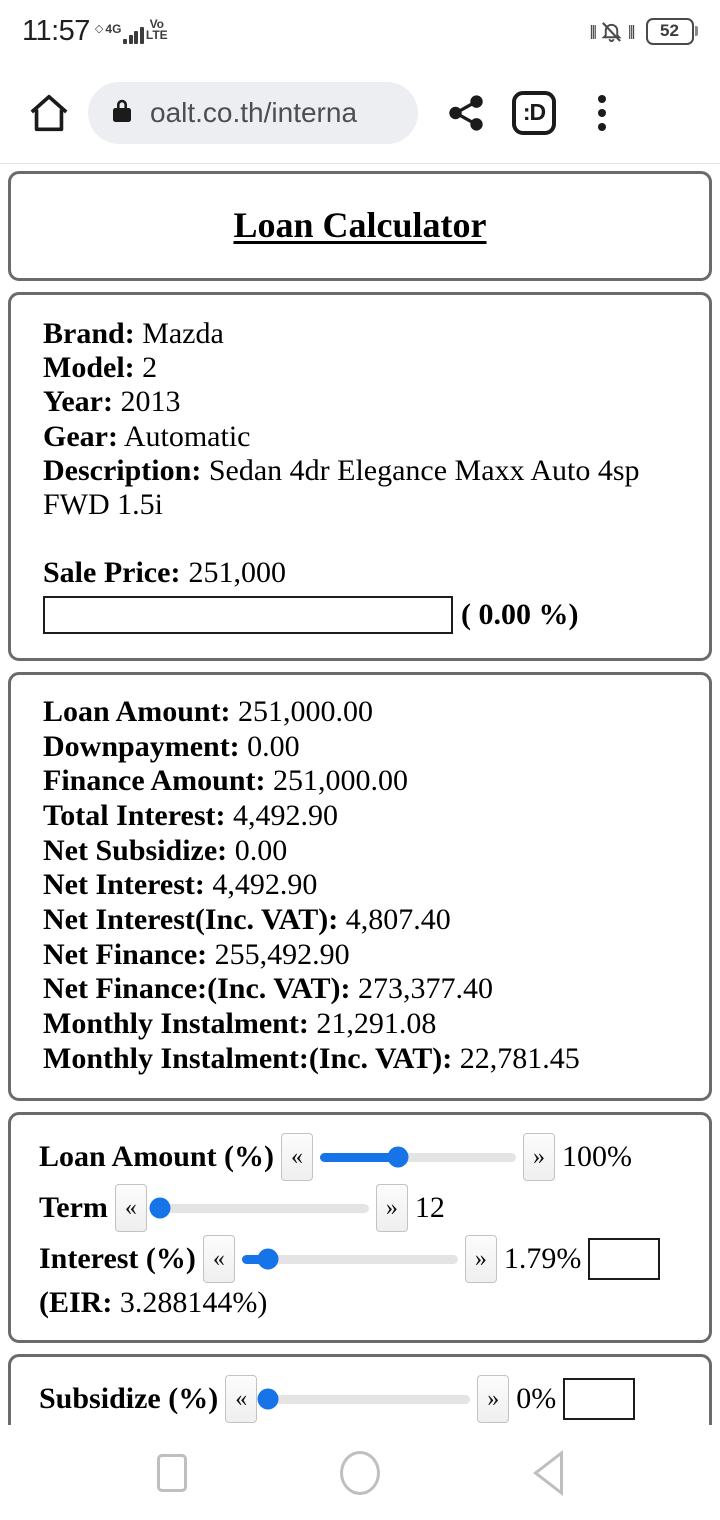  Describe the element at coordinates (360, 781) in the screenshot. I see `result-row-finance-amount: Finance Amount: 251,000.00` at that location.